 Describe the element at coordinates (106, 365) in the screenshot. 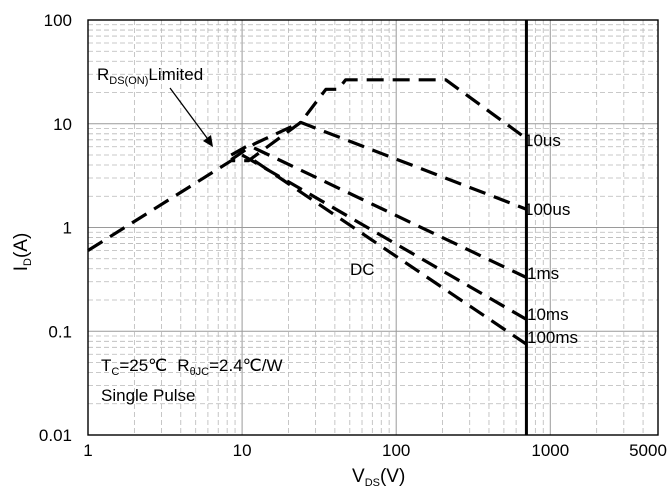

I see `tc-main: T` at that location.